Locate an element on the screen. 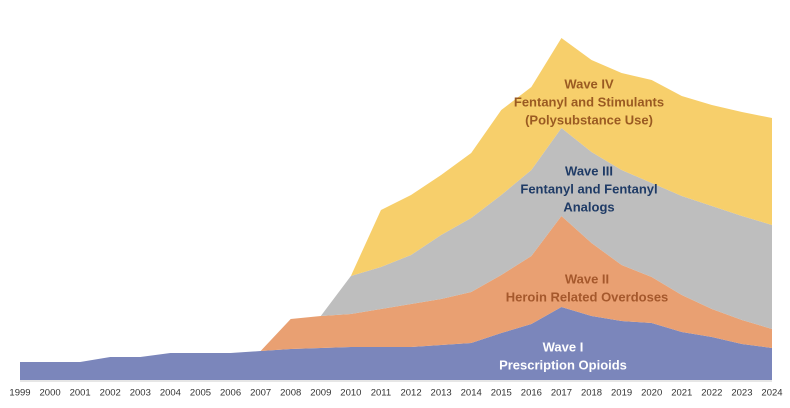  series-label: Wave IV is located at coordinates (589, 83).